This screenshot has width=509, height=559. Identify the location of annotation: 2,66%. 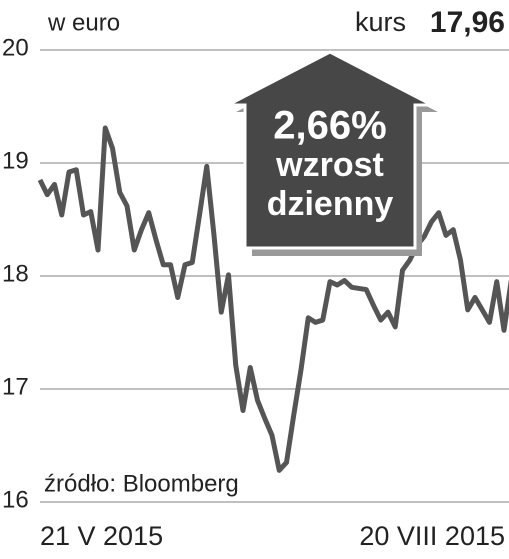
(329, 126).